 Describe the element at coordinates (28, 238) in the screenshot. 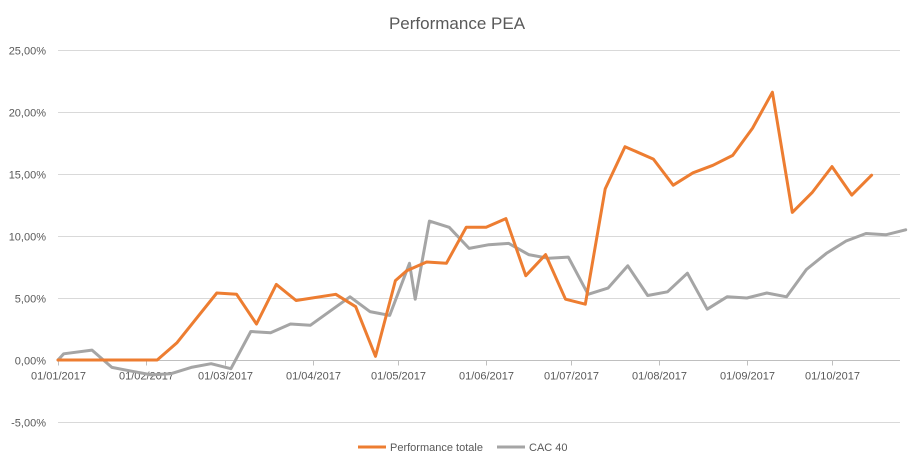

I see `y-tick-label: 10,00%` at that location.